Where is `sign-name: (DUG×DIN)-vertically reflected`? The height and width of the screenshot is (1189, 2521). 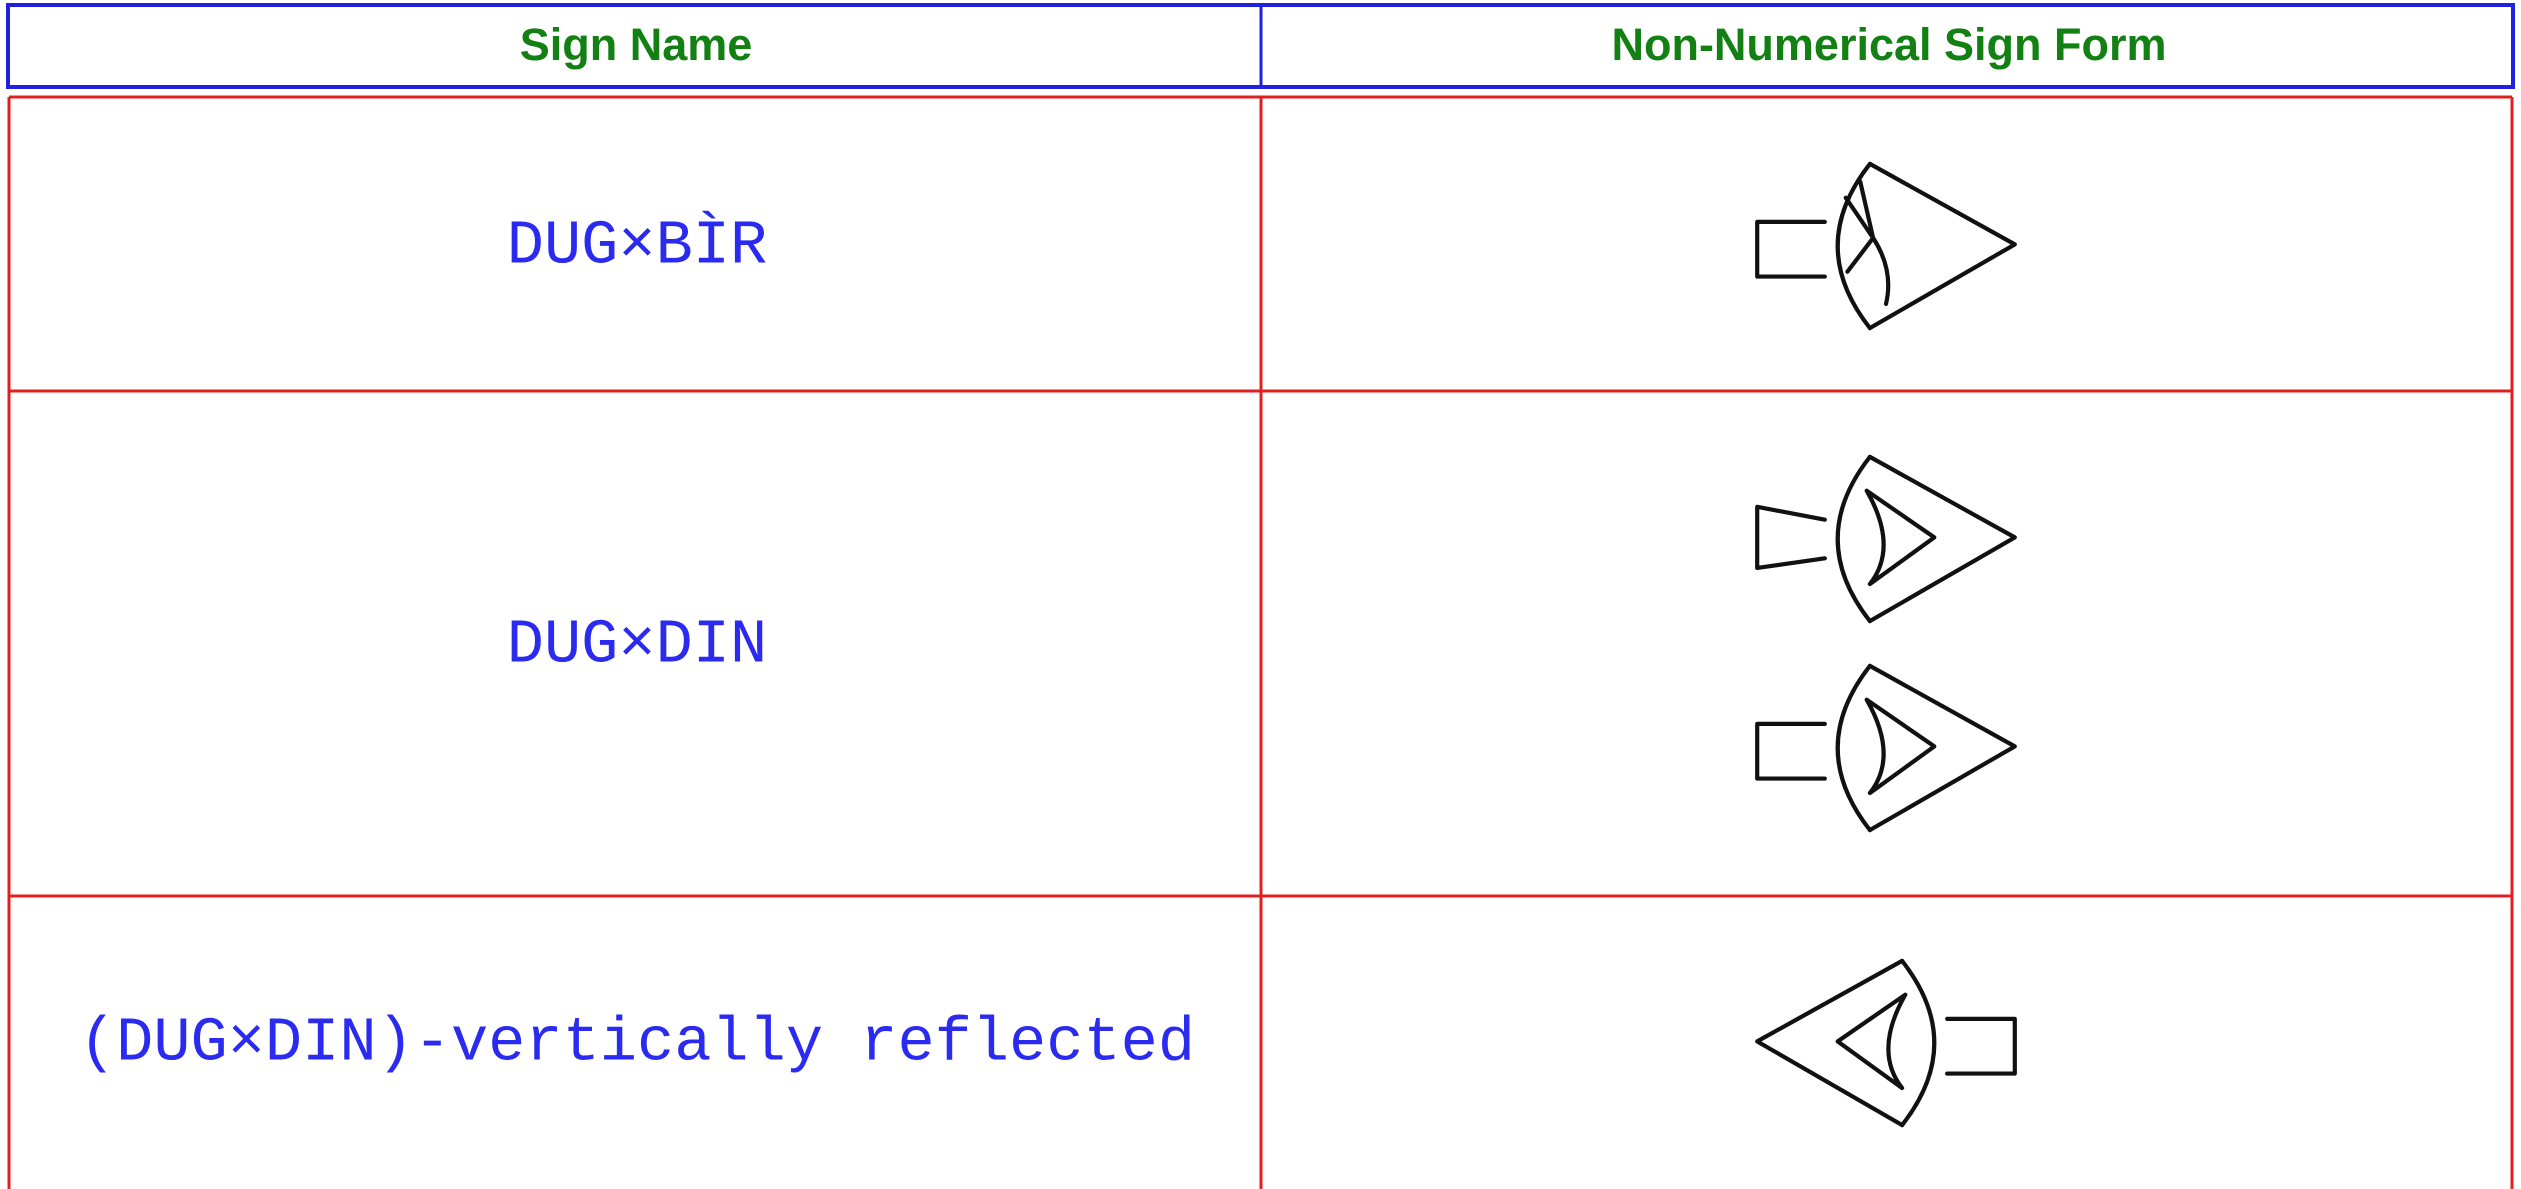
sign-name: (DUG×DIN)-vertically reflected is located at coordinates (637, 1042).